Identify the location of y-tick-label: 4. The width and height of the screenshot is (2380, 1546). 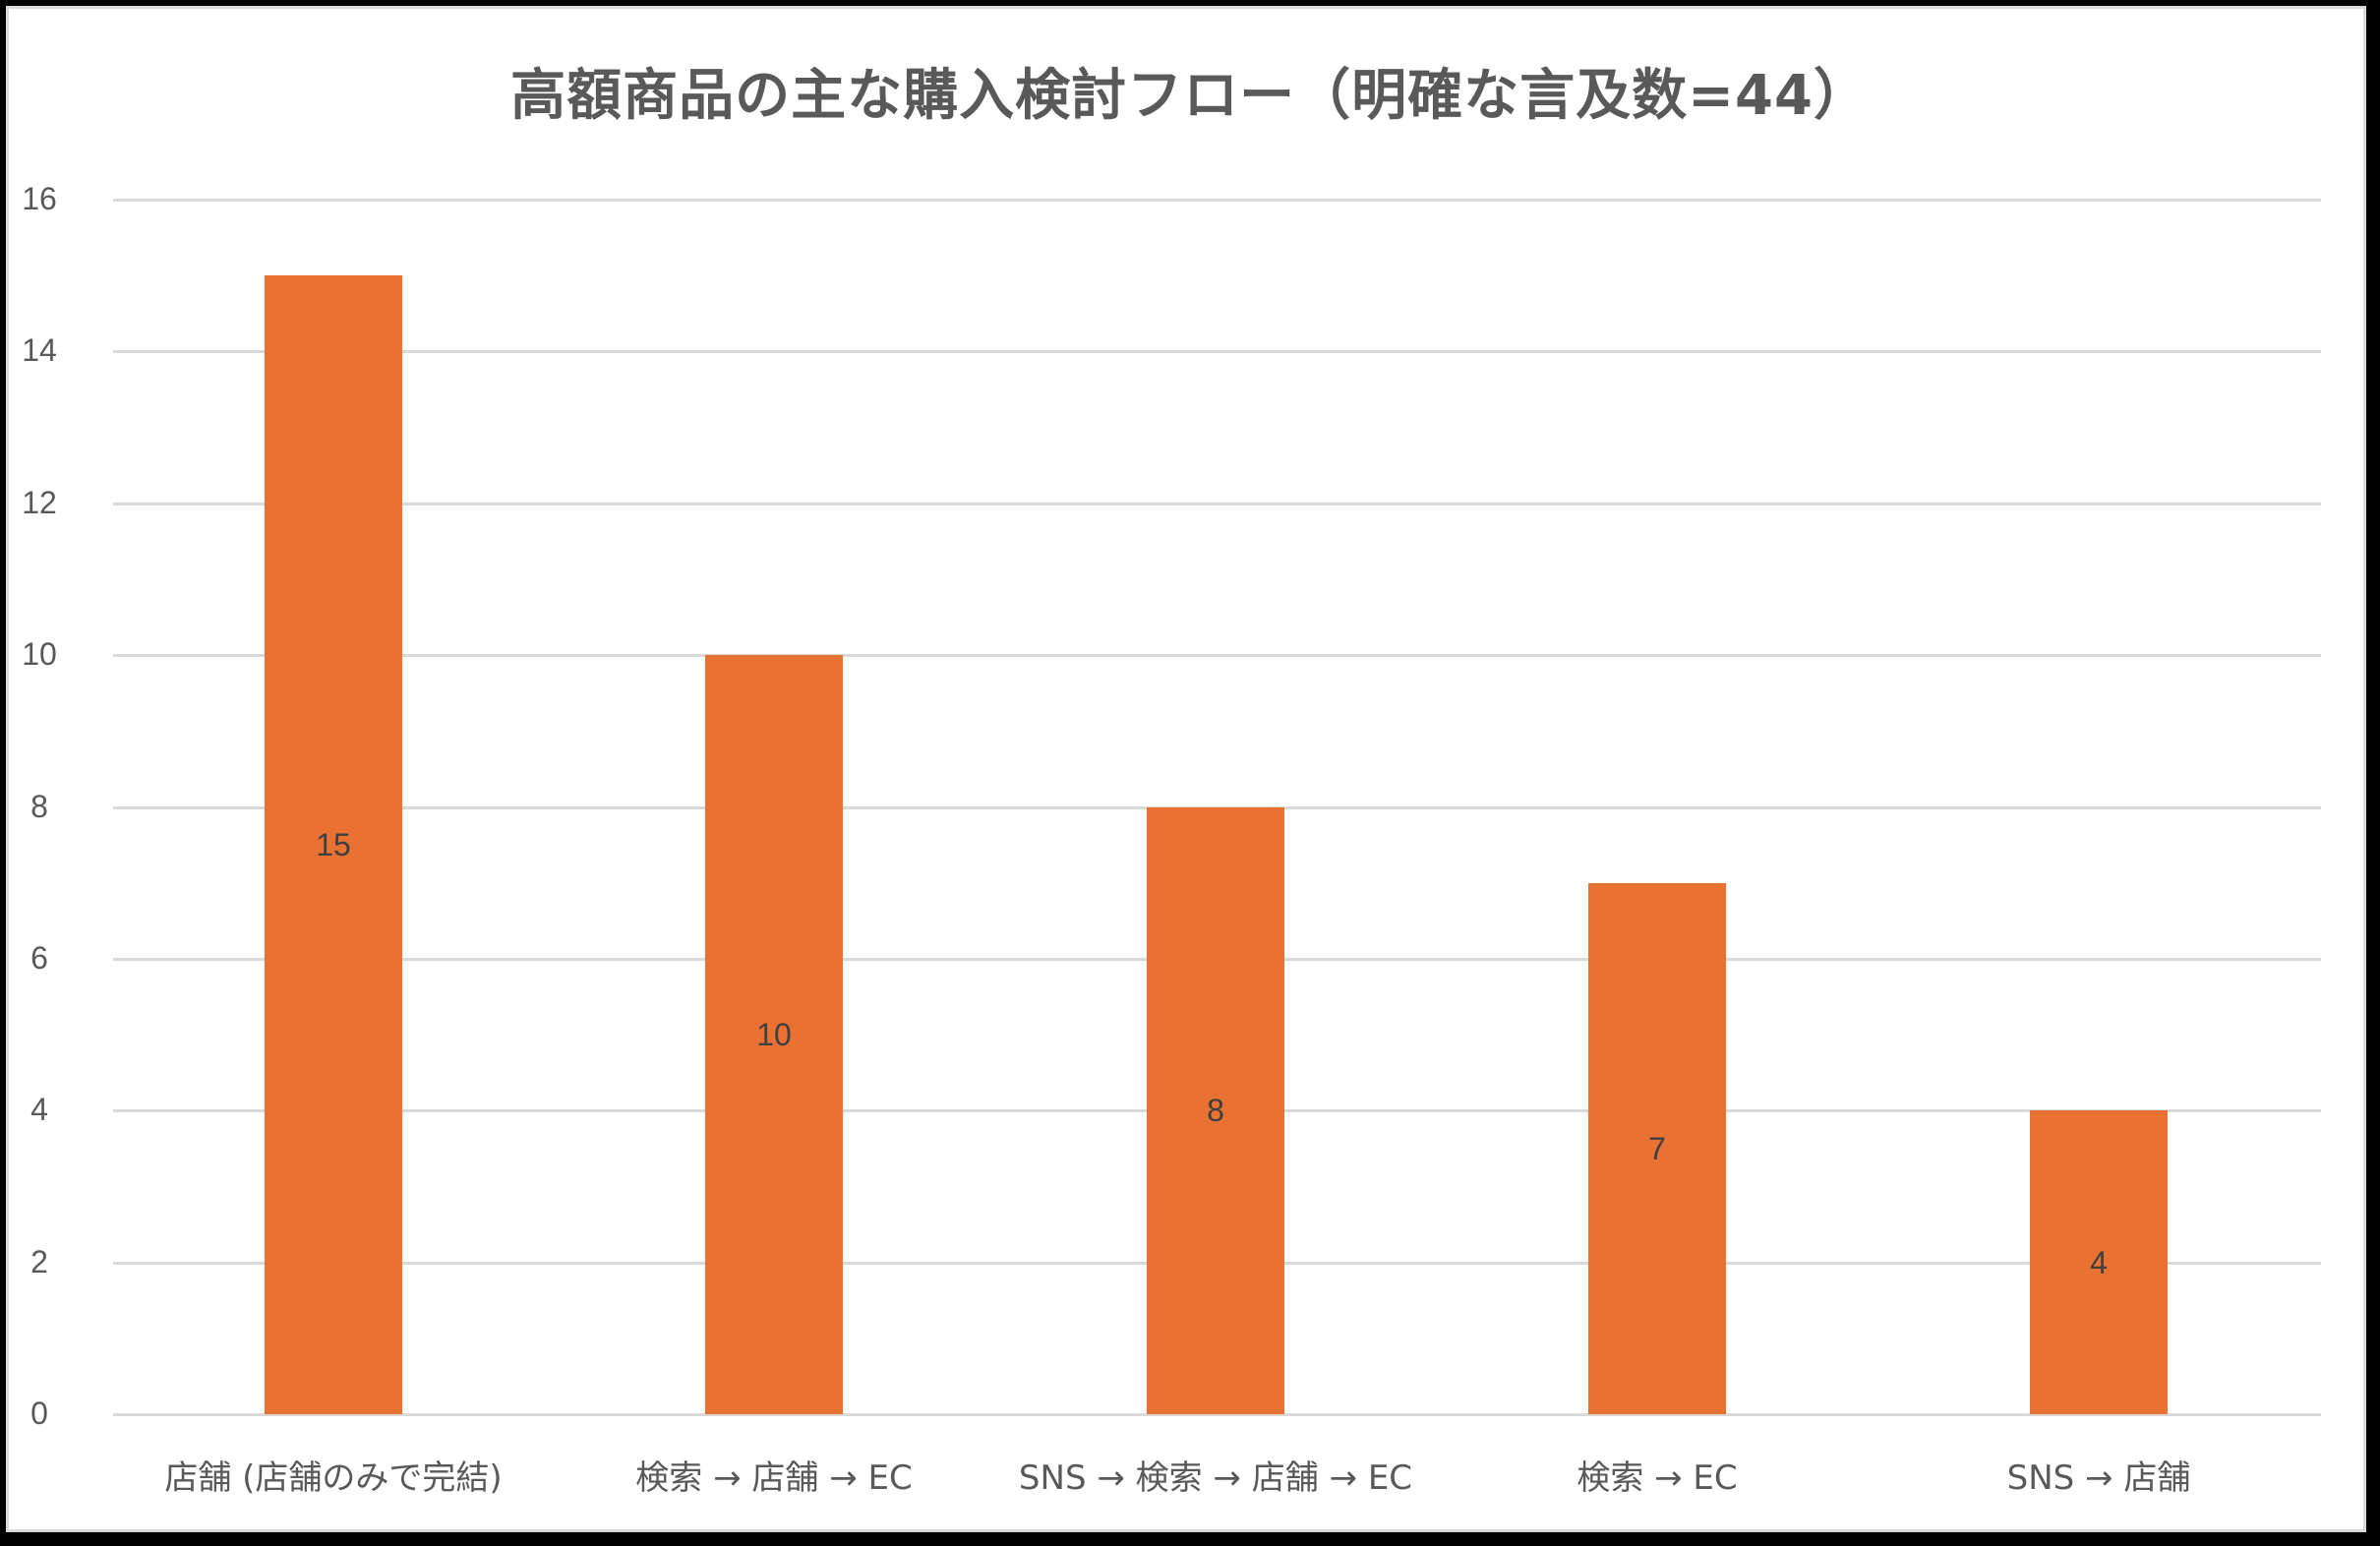
(39, 1110).